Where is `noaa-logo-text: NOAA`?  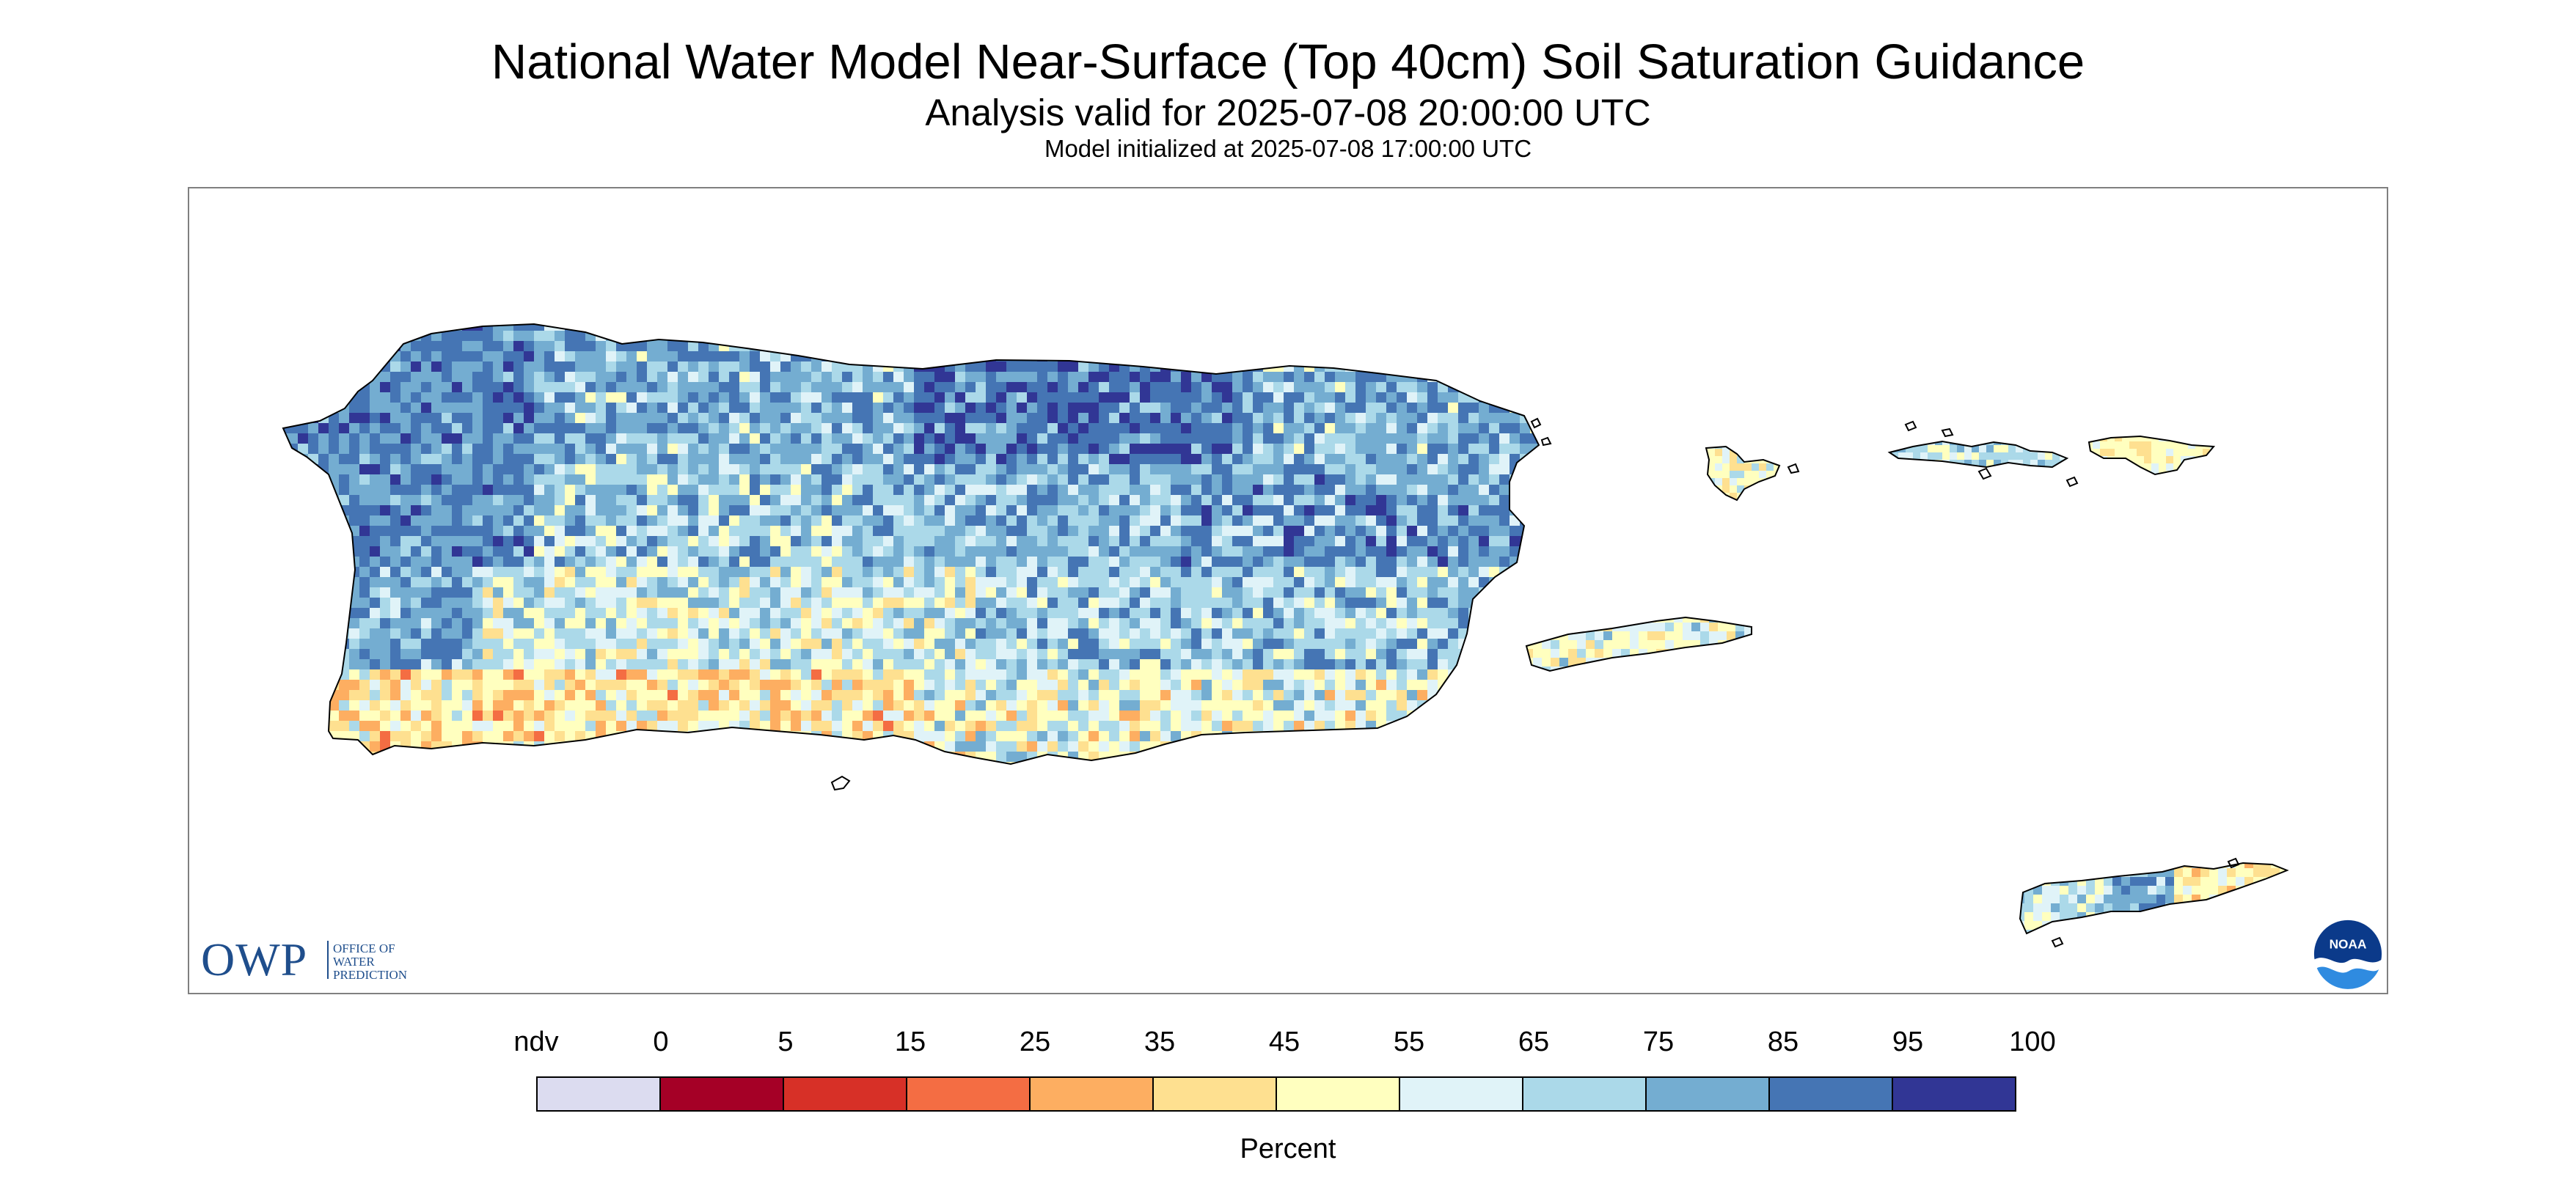 noaa-logo-text: NOAA is located at coordinates (2348, 943).